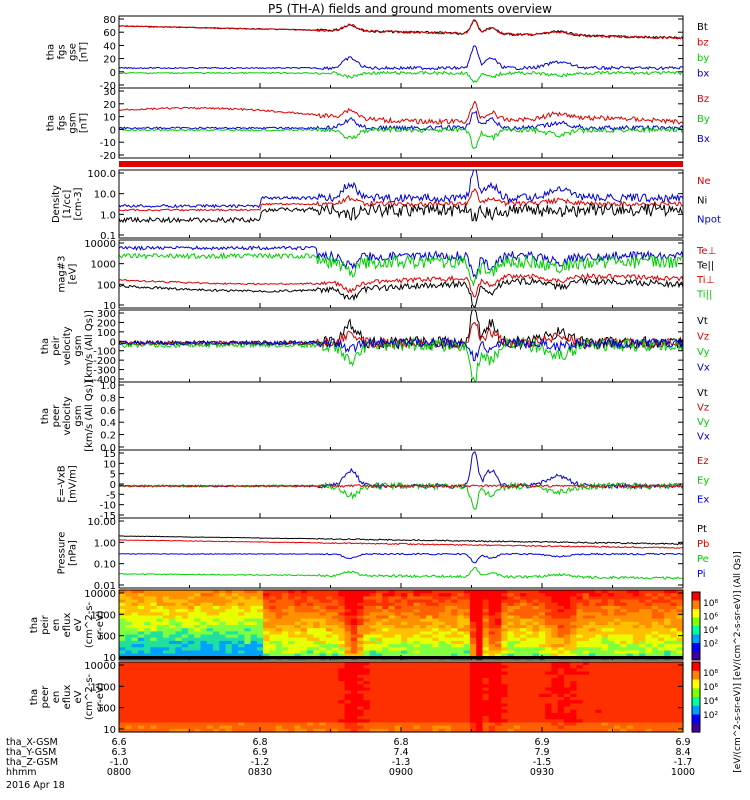 The height and width of the screenshot is (800, 750). What do you see at coordinates (73, 484) in the screenshot?
I see `y-axis-label: [mV/m]` at bounding box center [73, 484].